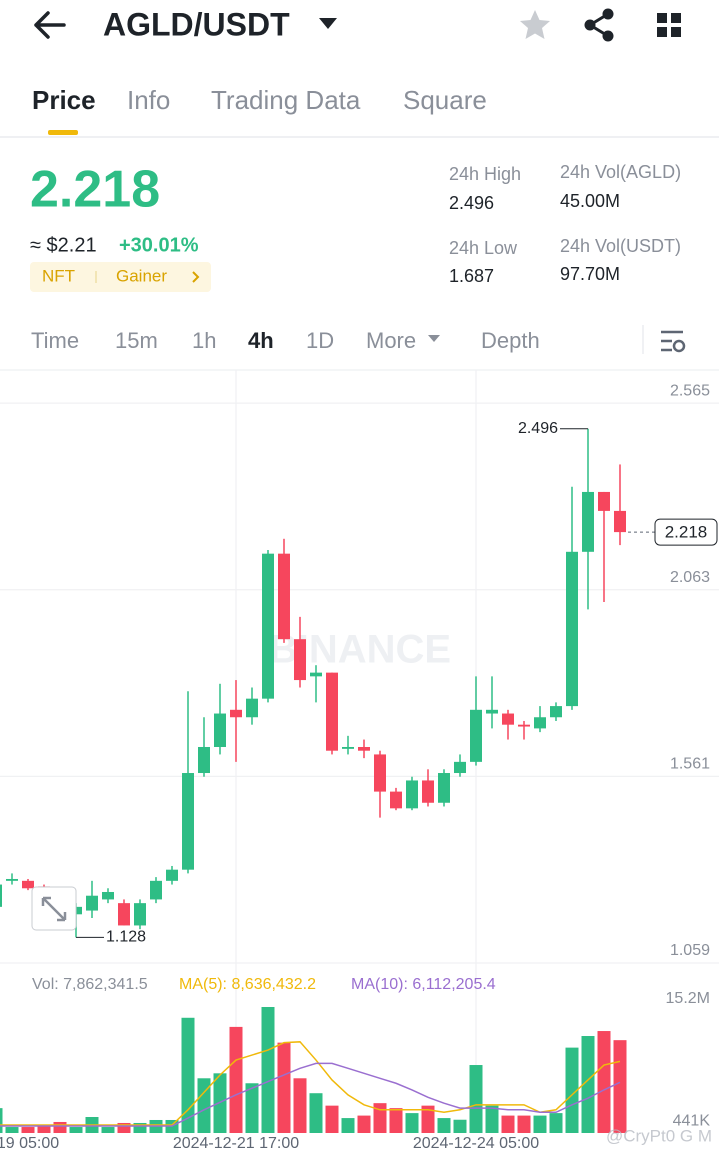  What do you see at coordinates (159, 245) in the screenshot?
I see `price-change: +30.01%` at bounding box center [159, 245].